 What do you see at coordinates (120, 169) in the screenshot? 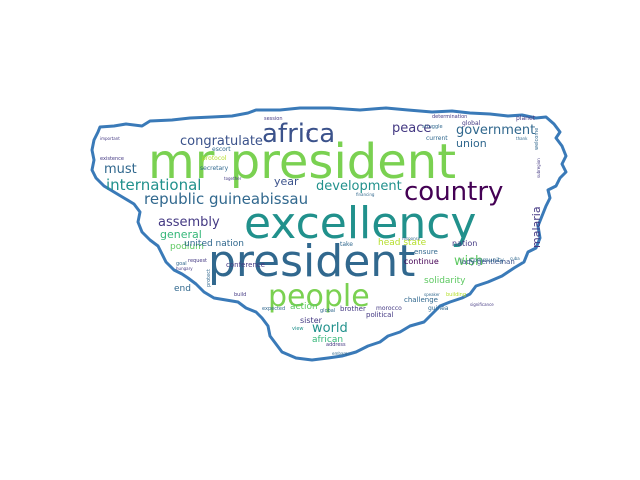
I see `word-must: must` at bounding box center [120, 169].